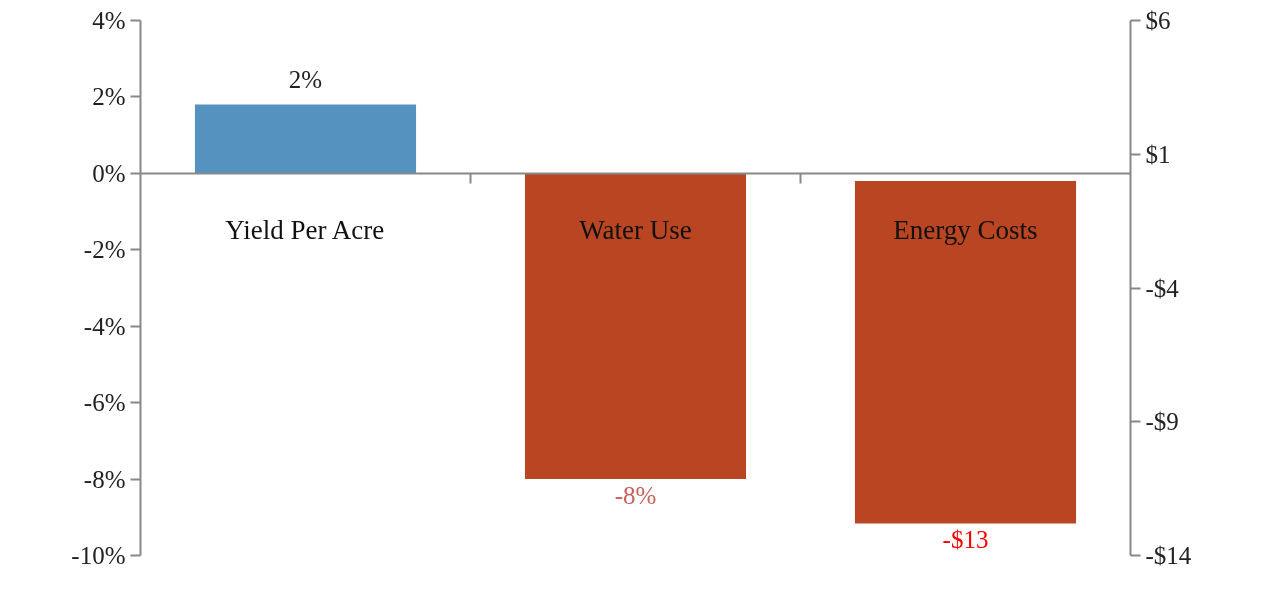 Image resolution: width=1274 pixels, height=607 pixels. I want to click on y2-tick-label: -$9, so click(1162, 422).